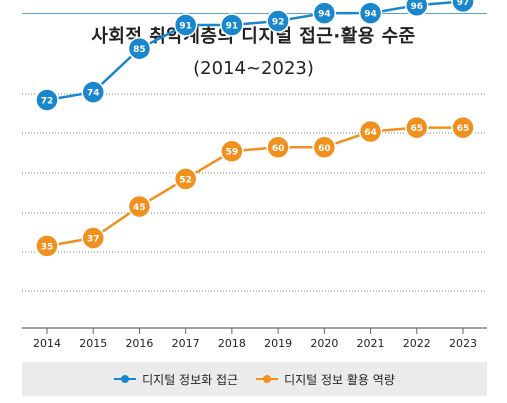 This screenshot has width=507, height=403. Describe the element at coordinates (125, 379) in the screenshot. I see `legend-swatch-access` at that location.